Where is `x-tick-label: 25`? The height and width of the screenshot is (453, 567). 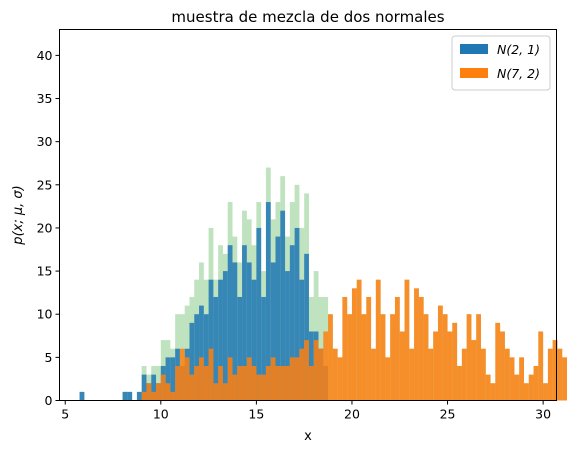 x-tick-label: 25 is located at coordinates (448, 414).